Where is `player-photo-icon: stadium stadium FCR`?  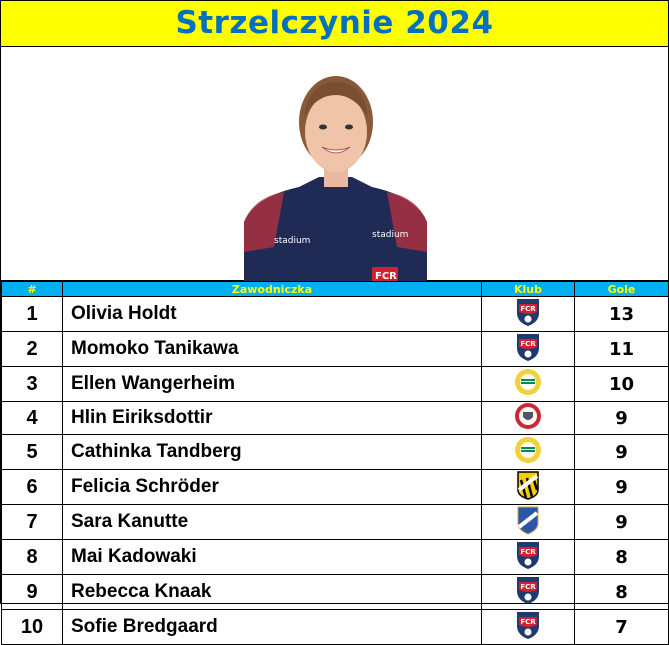
player-photo-icon: stadium stadium FCR is located at coordinates (335, 164).